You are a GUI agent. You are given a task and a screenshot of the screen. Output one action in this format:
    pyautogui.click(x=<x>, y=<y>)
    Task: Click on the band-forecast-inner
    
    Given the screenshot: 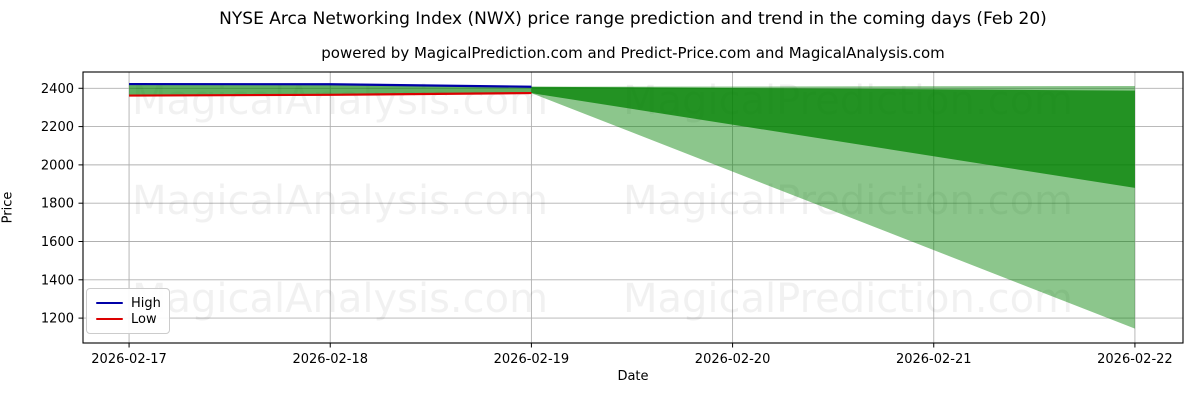 What is the action you would take?
    pyautogui.click(x=833, y=137)
    